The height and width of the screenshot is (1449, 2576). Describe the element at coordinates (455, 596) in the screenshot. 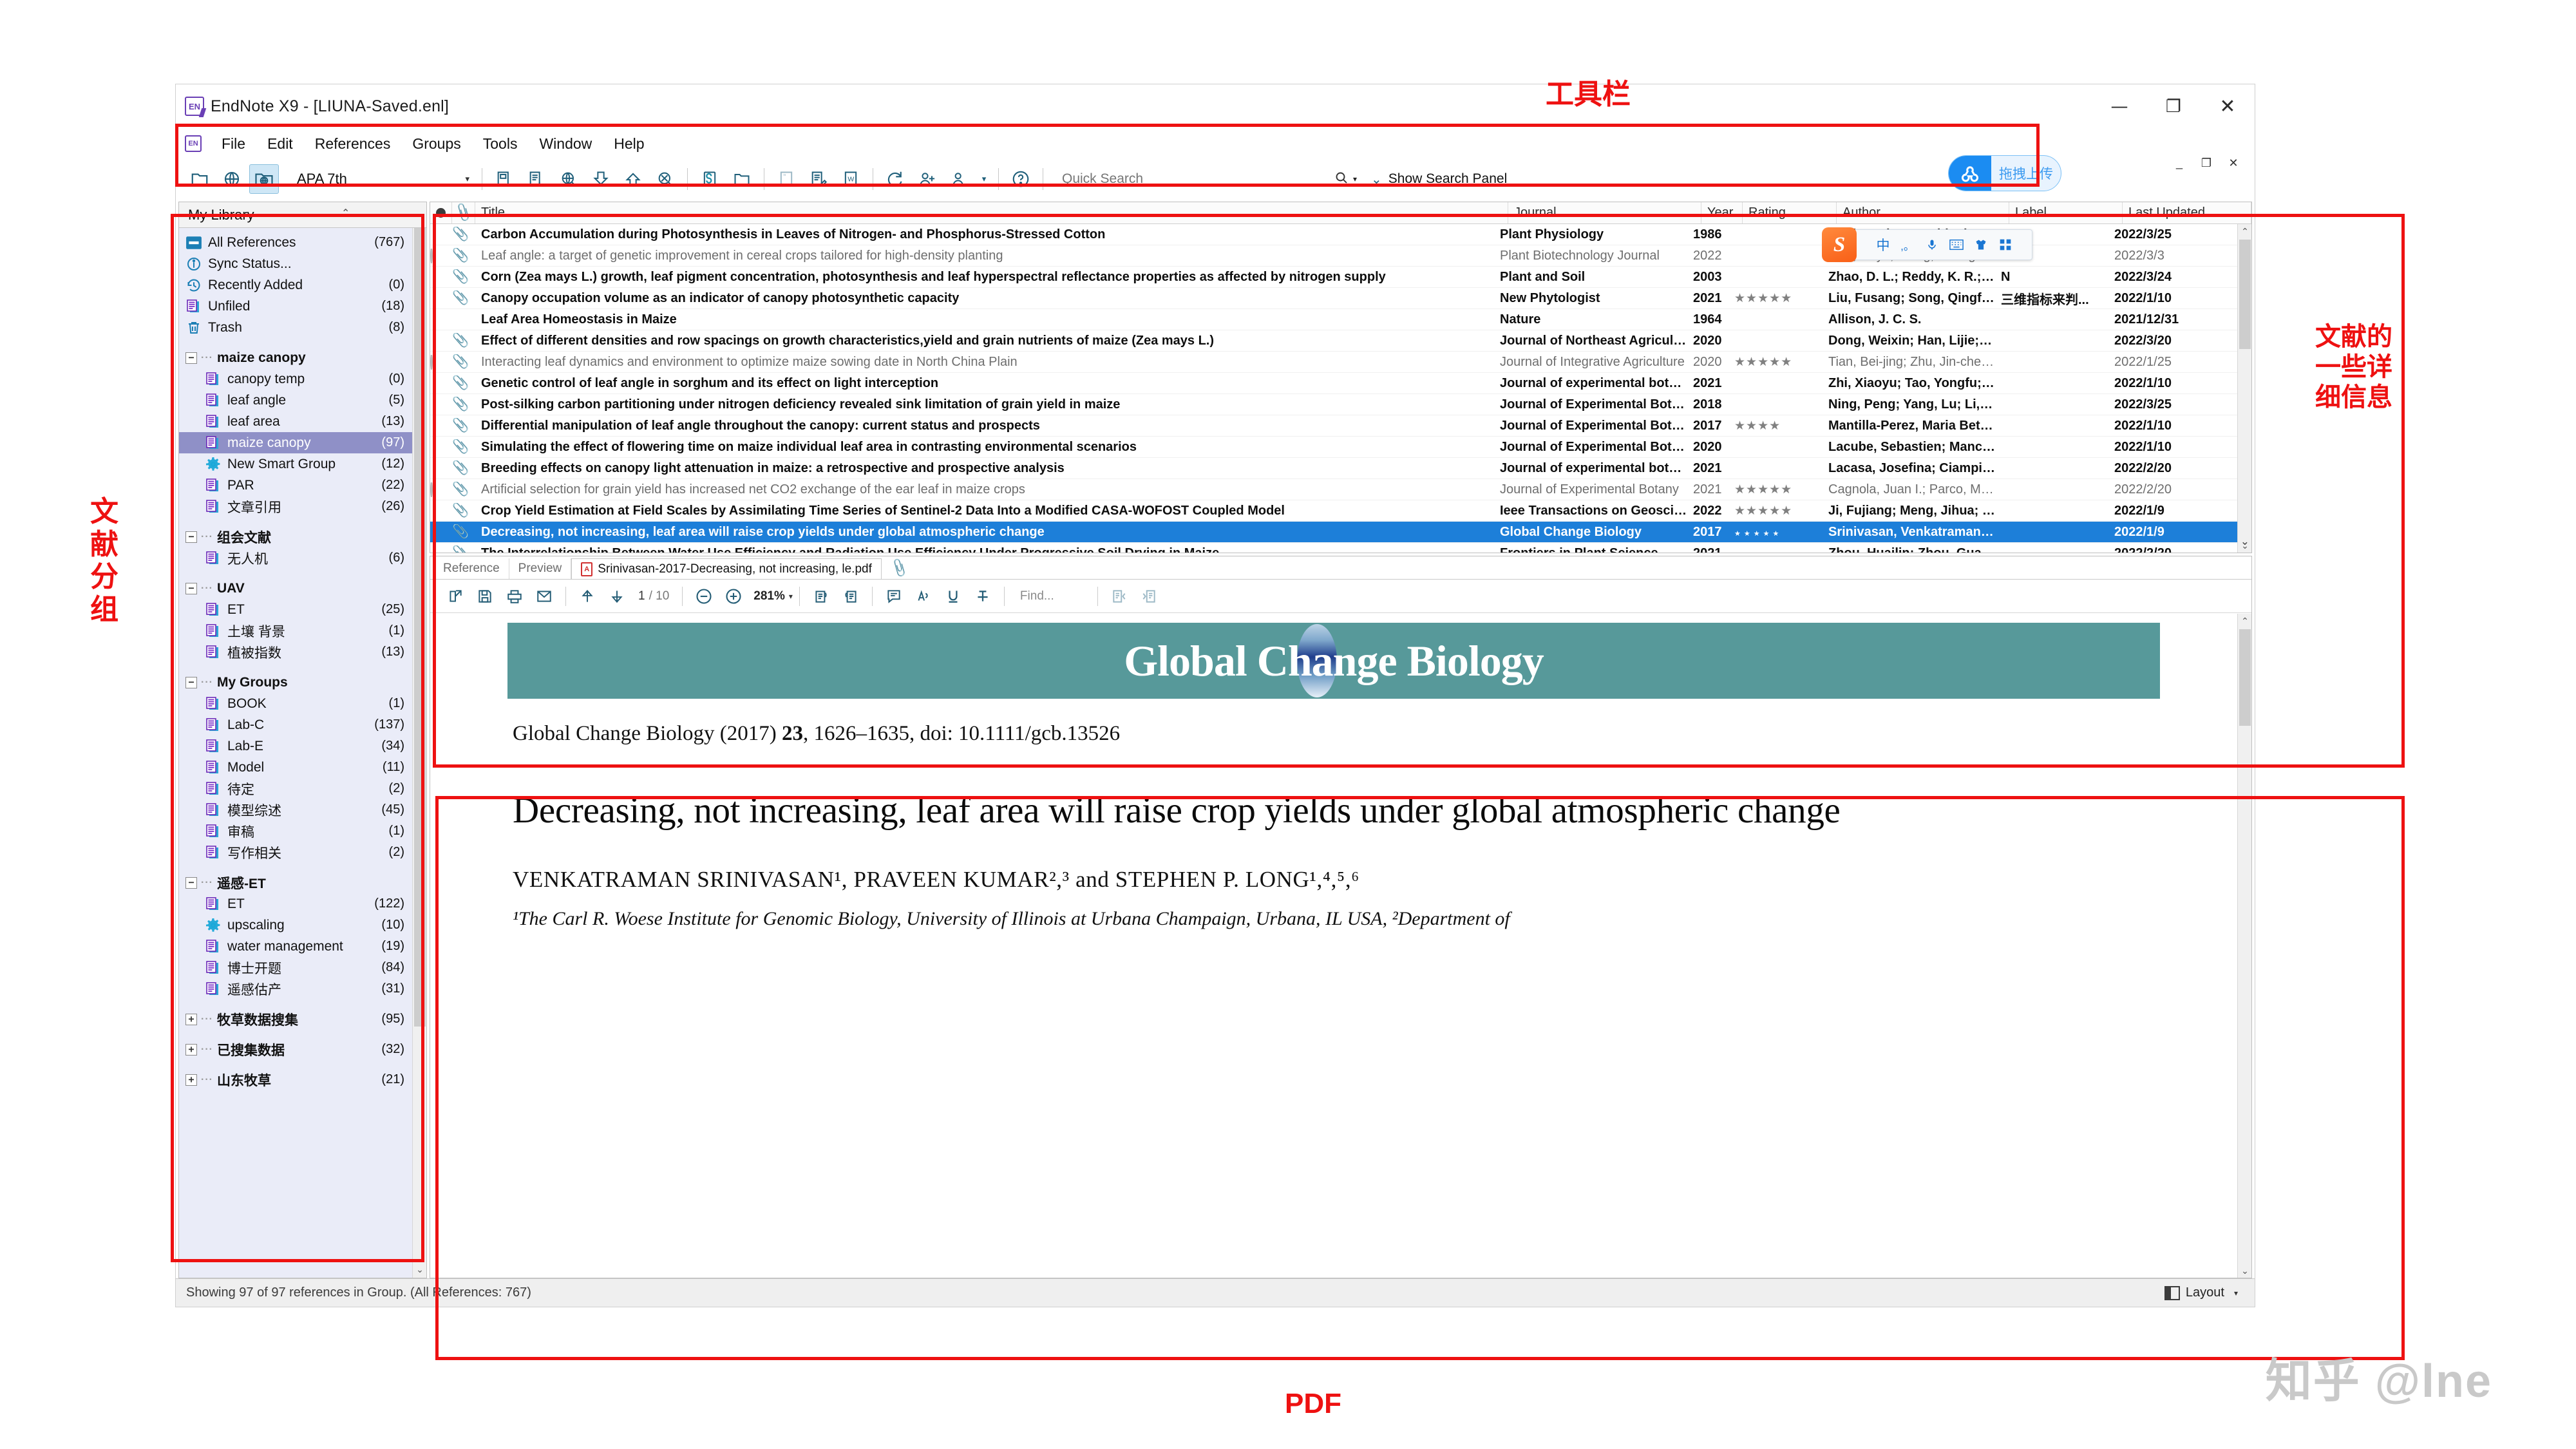

I see `open-external-icon` at that location.